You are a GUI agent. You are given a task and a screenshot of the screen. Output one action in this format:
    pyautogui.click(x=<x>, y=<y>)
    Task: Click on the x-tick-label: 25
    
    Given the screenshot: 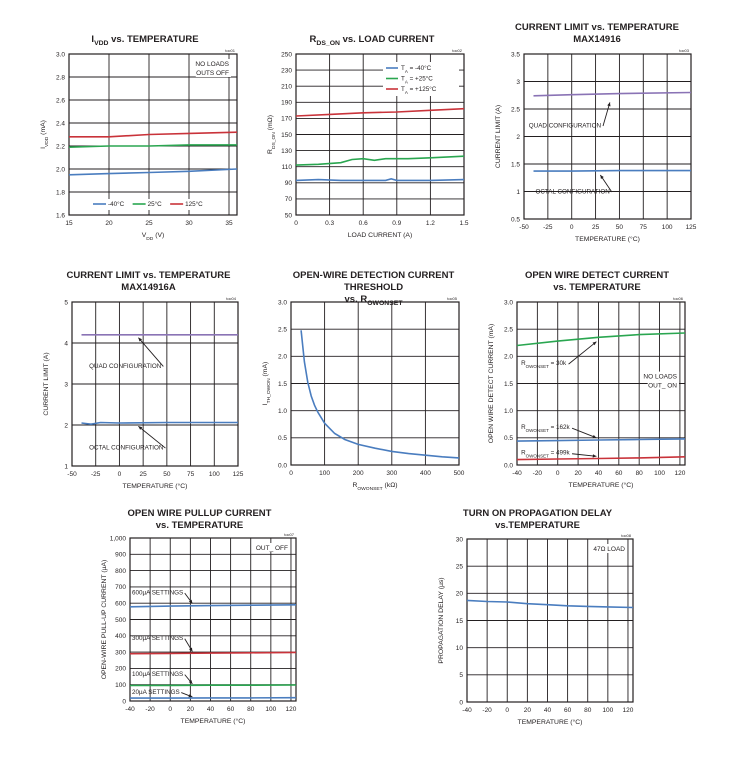 What is the action you would take?
    pyautogui.click(x=596, y=227)
    